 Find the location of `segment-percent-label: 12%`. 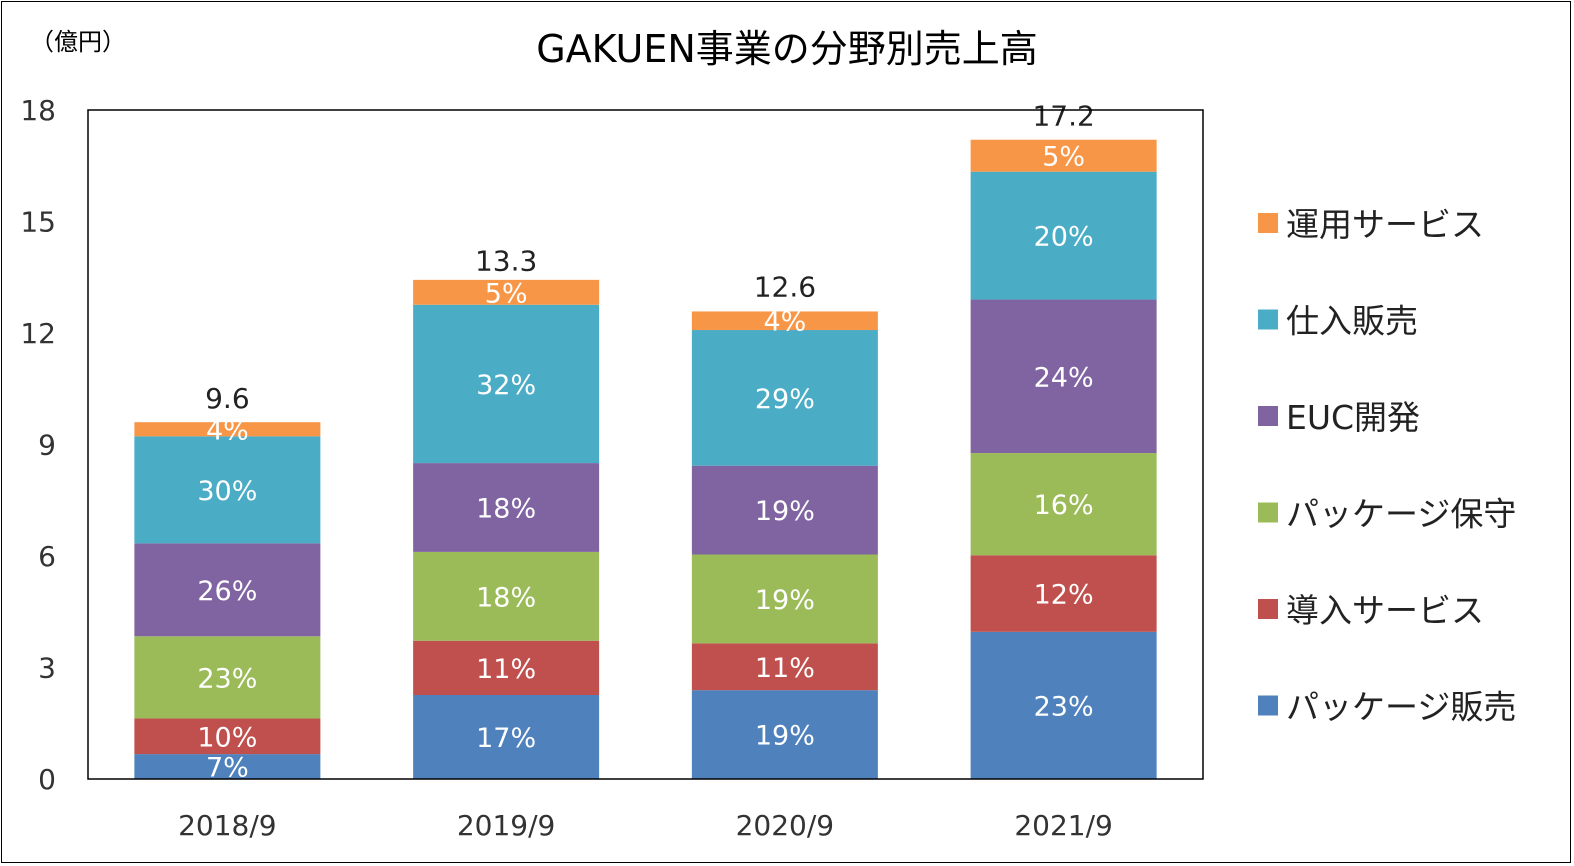

segment-percent-label: 12% is located at coordinates (1064, 595).